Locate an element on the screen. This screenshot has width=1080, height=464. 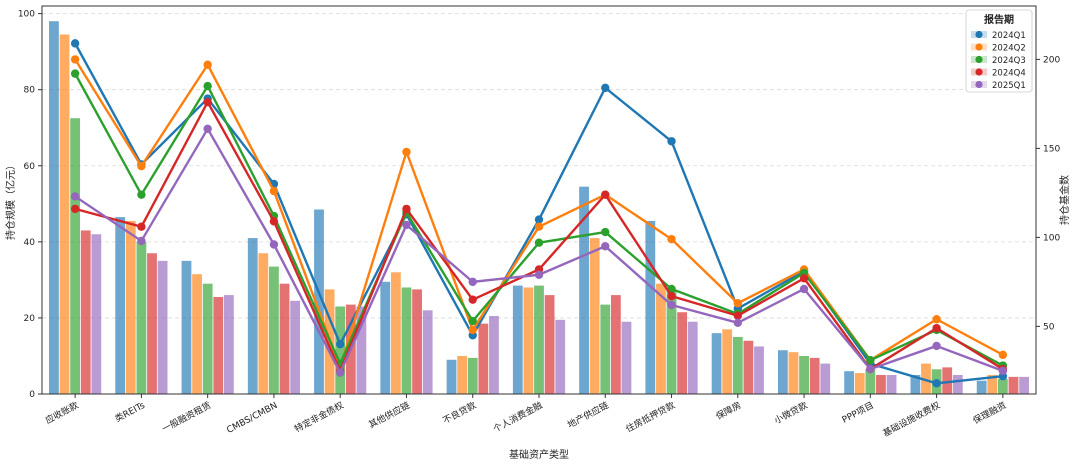
legend-marker-2024Q4 is located at coordinates (979, 72).